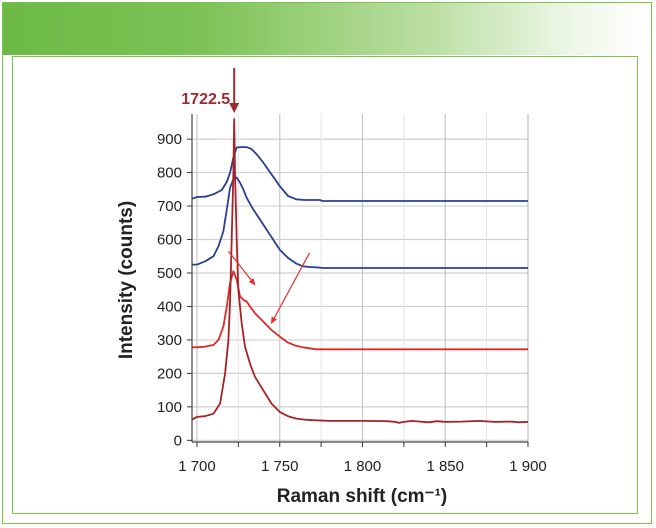 This screenshot has height=528, width=656. What do you see at coordinates (197, 466) in the screenshot?
I see `x-tick-label: 1 700` at bounding box center [197, 466].